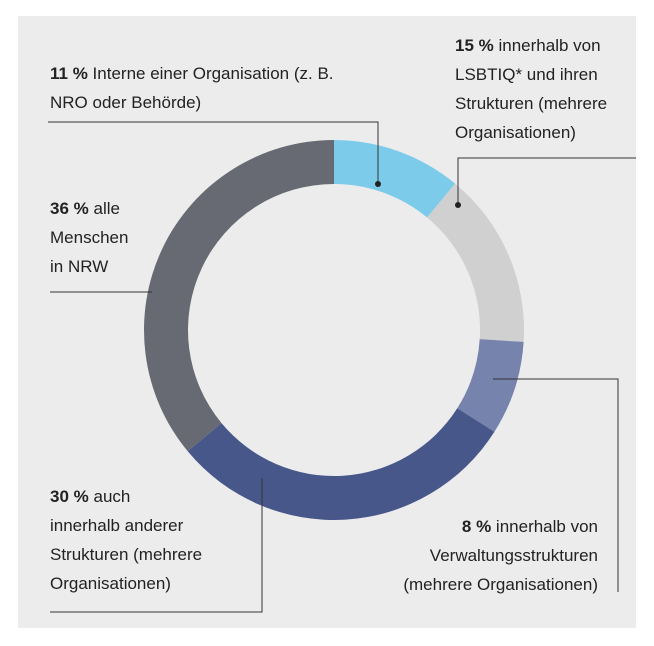 Image resolution: width=654 pixels, height=646 pixels. Describe the element at coordinates (69, 208) in the screenshot. I see `value-label: 36 %` at that location.